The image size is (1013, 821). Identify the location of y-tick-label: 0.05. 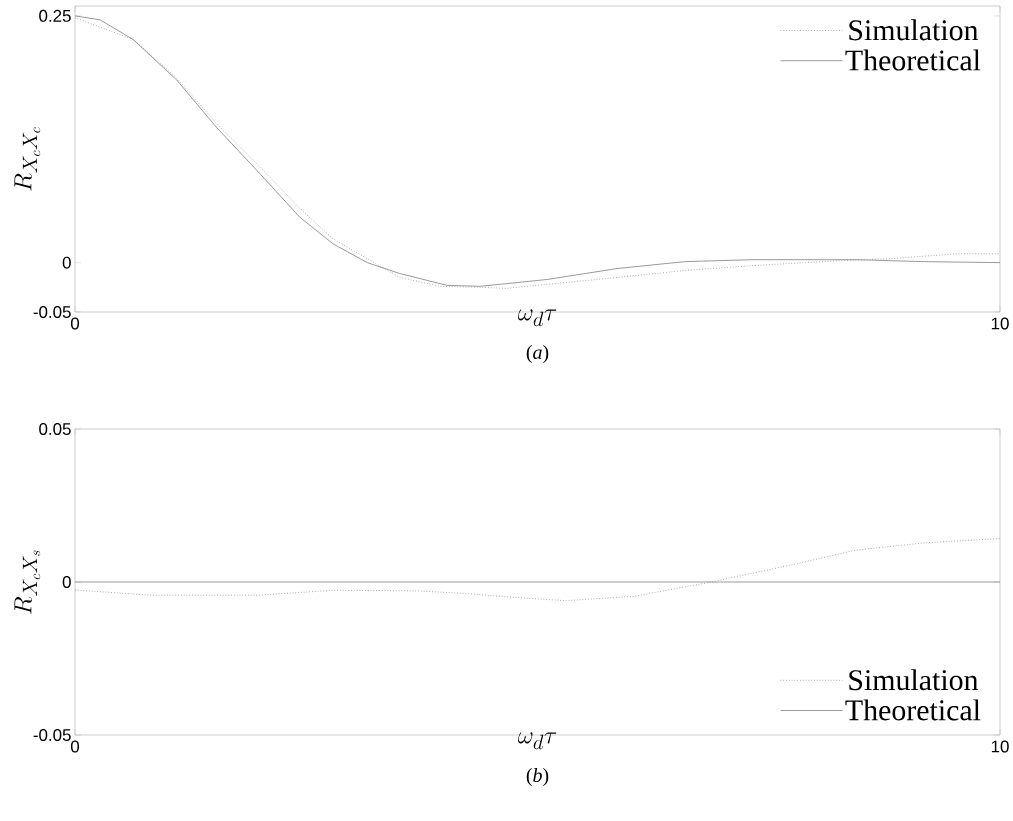
(55, 429).